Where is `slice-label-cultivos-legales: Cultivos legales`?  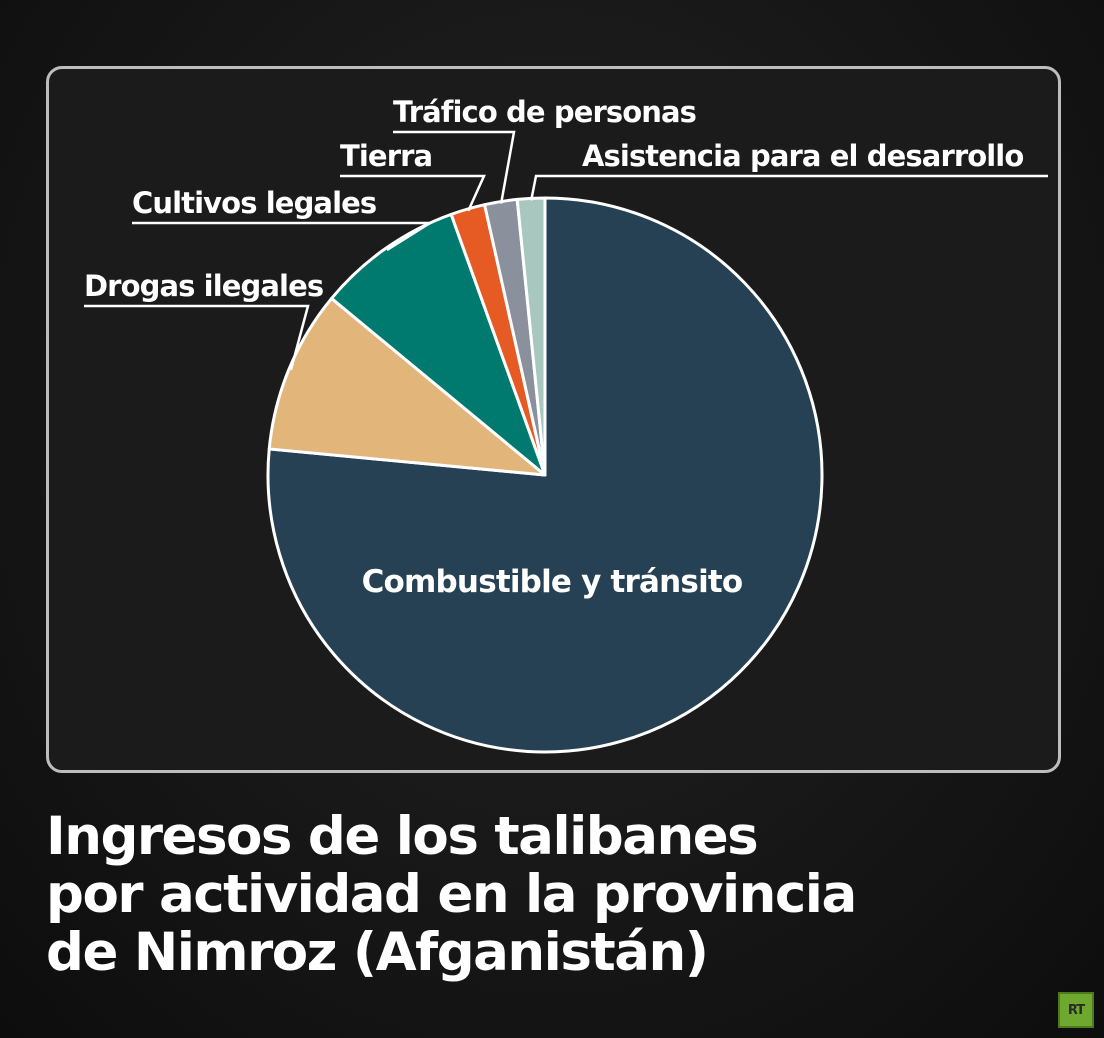
slice-label-cultivos-legales: Cultivos legales is located at coordinates (254, 203).